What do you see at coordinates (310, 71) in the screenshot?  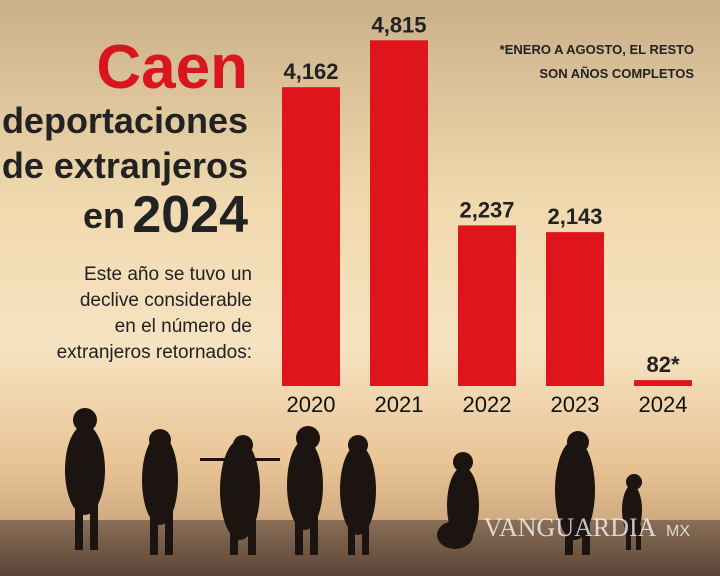 I see `value-label: 4,162` at bounding box center [310, 71].